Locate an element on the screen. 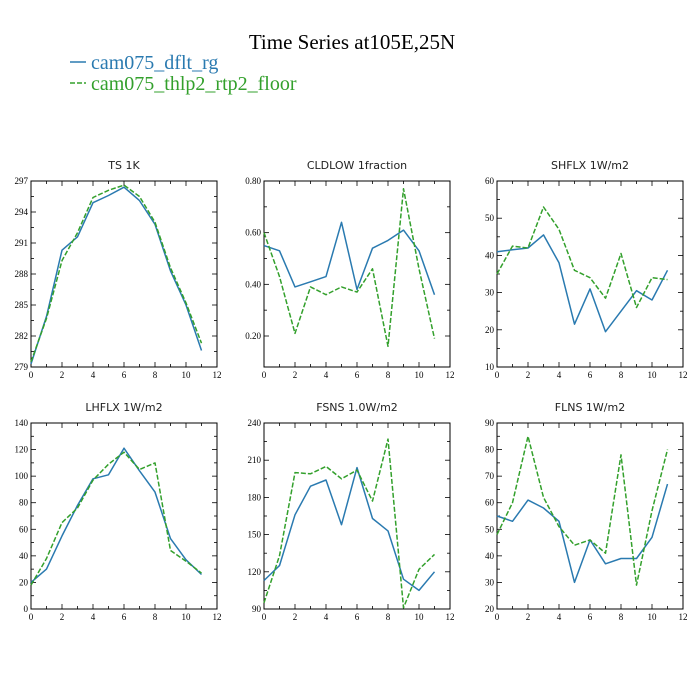  y-tick-label: 70 is located at coordinates (490, 476).